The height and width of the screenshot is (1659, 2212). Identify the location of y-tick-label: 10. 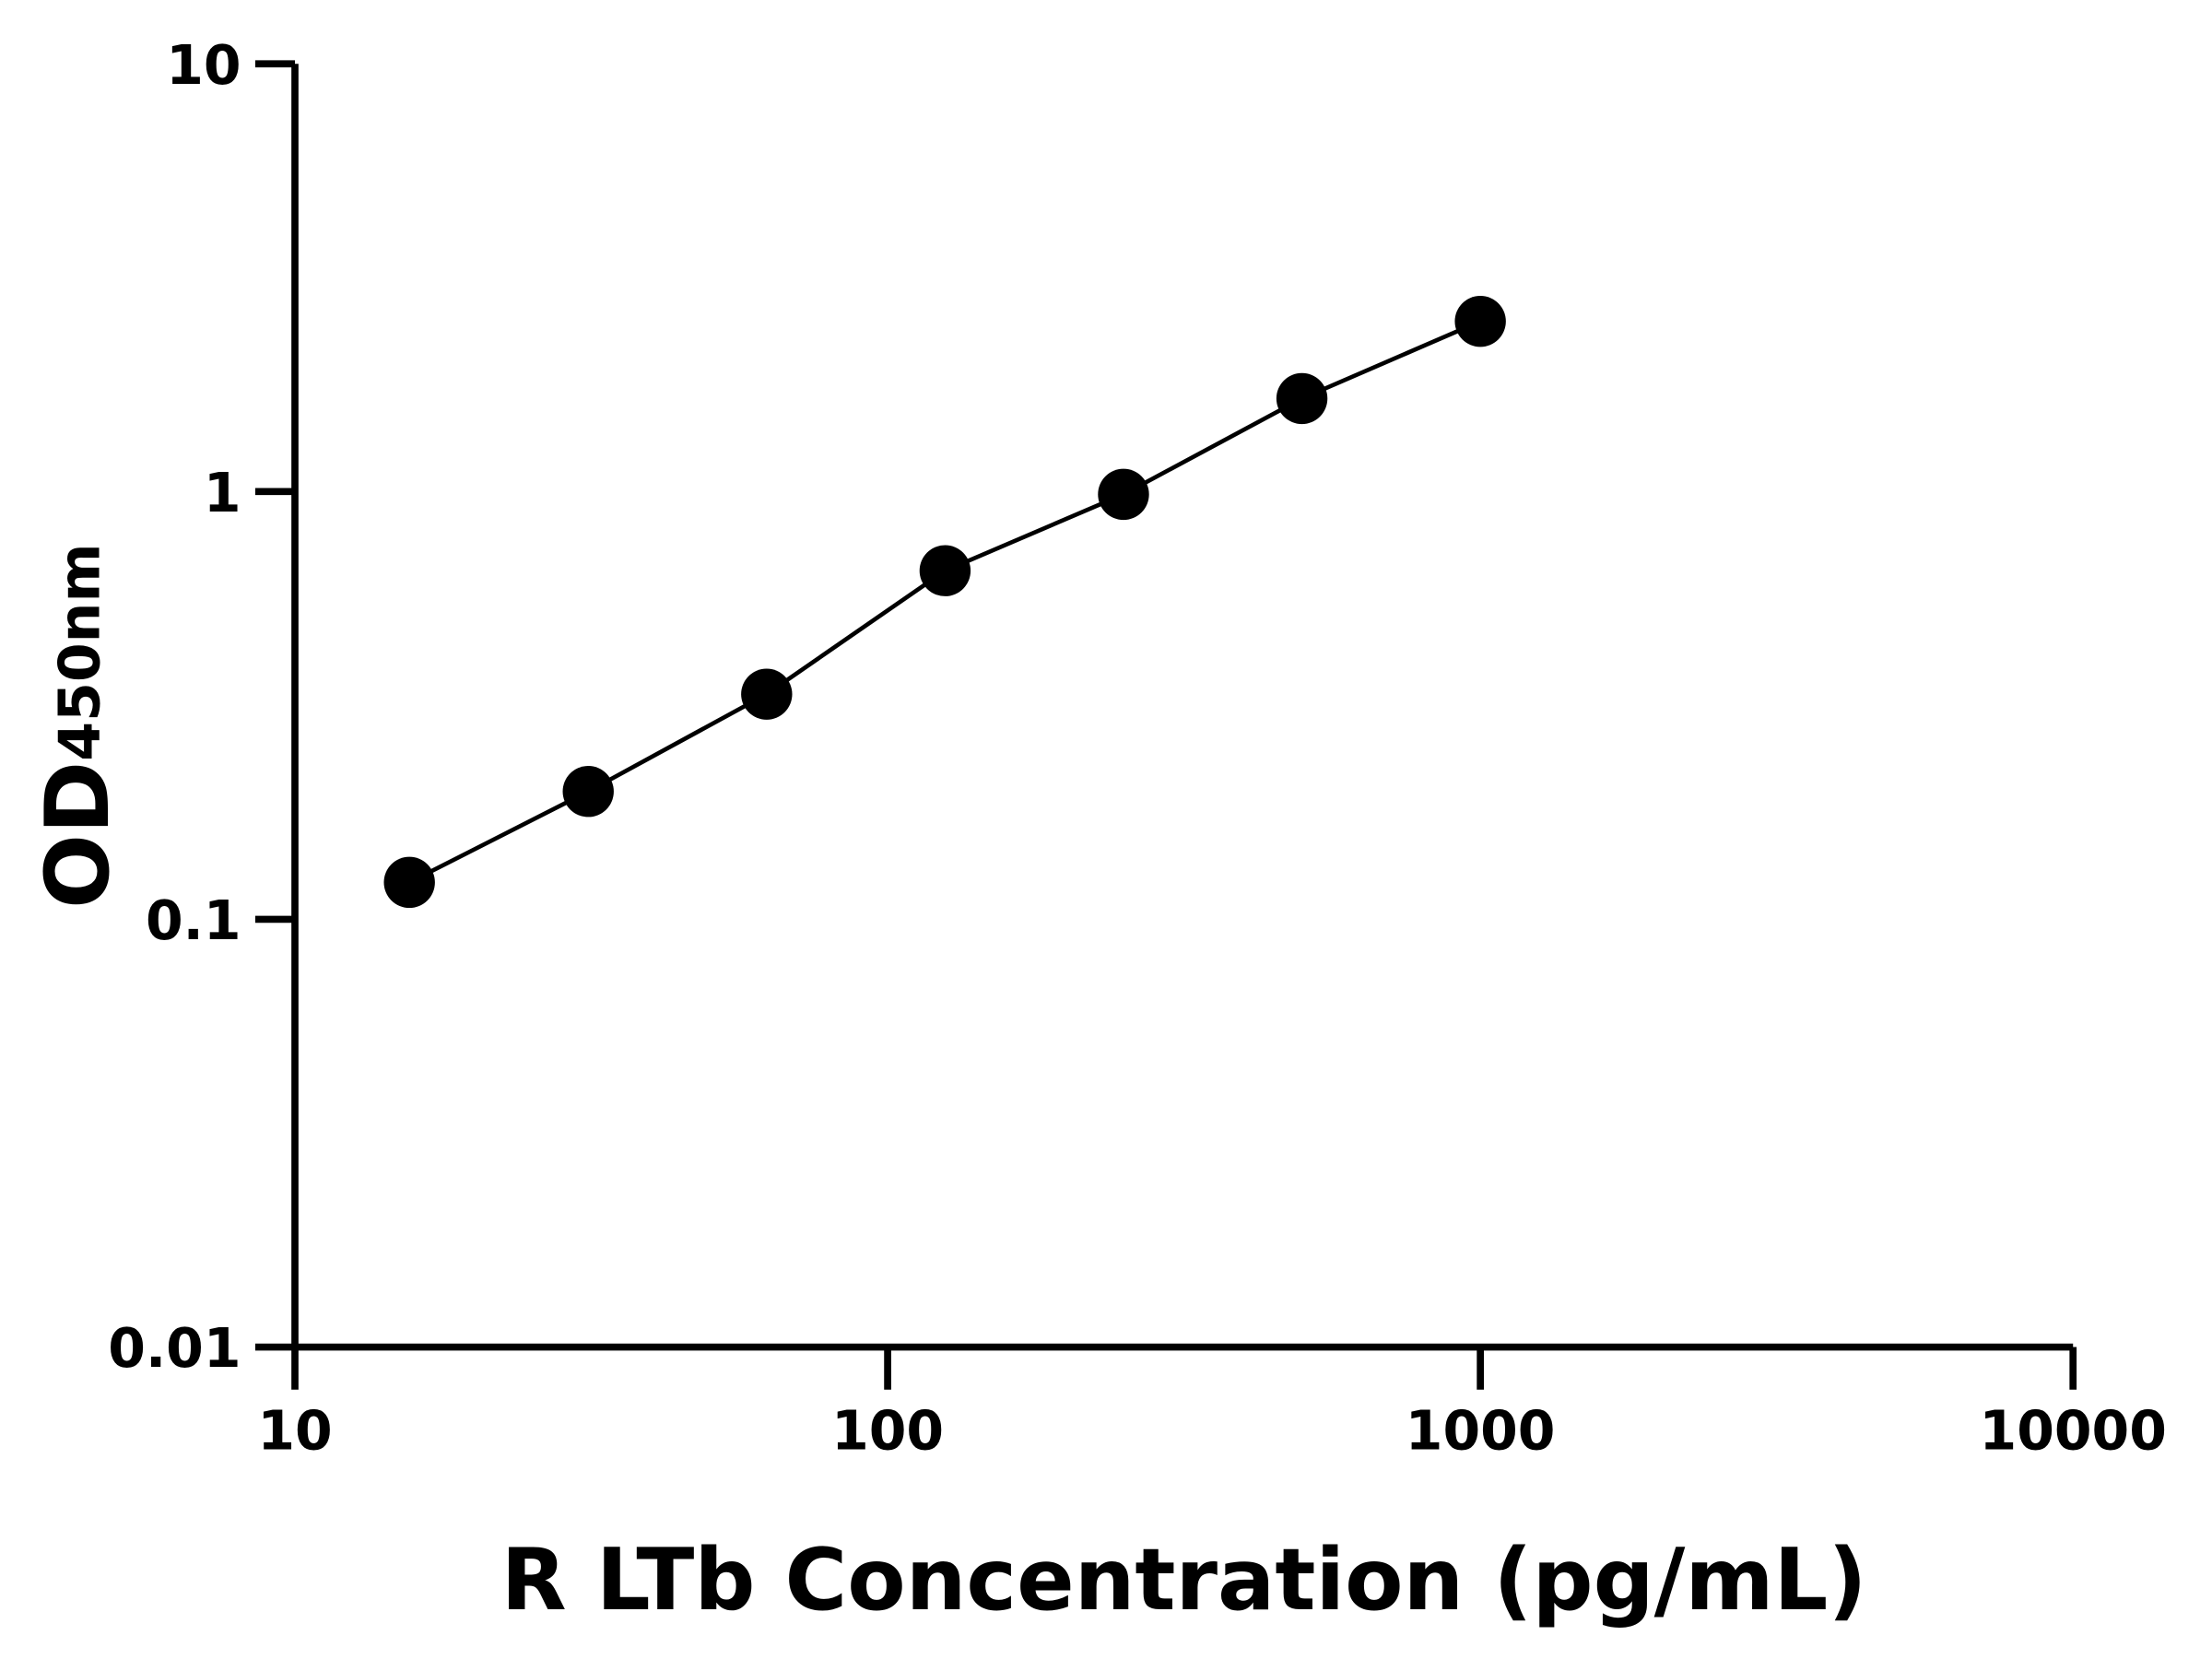
(203, 65).